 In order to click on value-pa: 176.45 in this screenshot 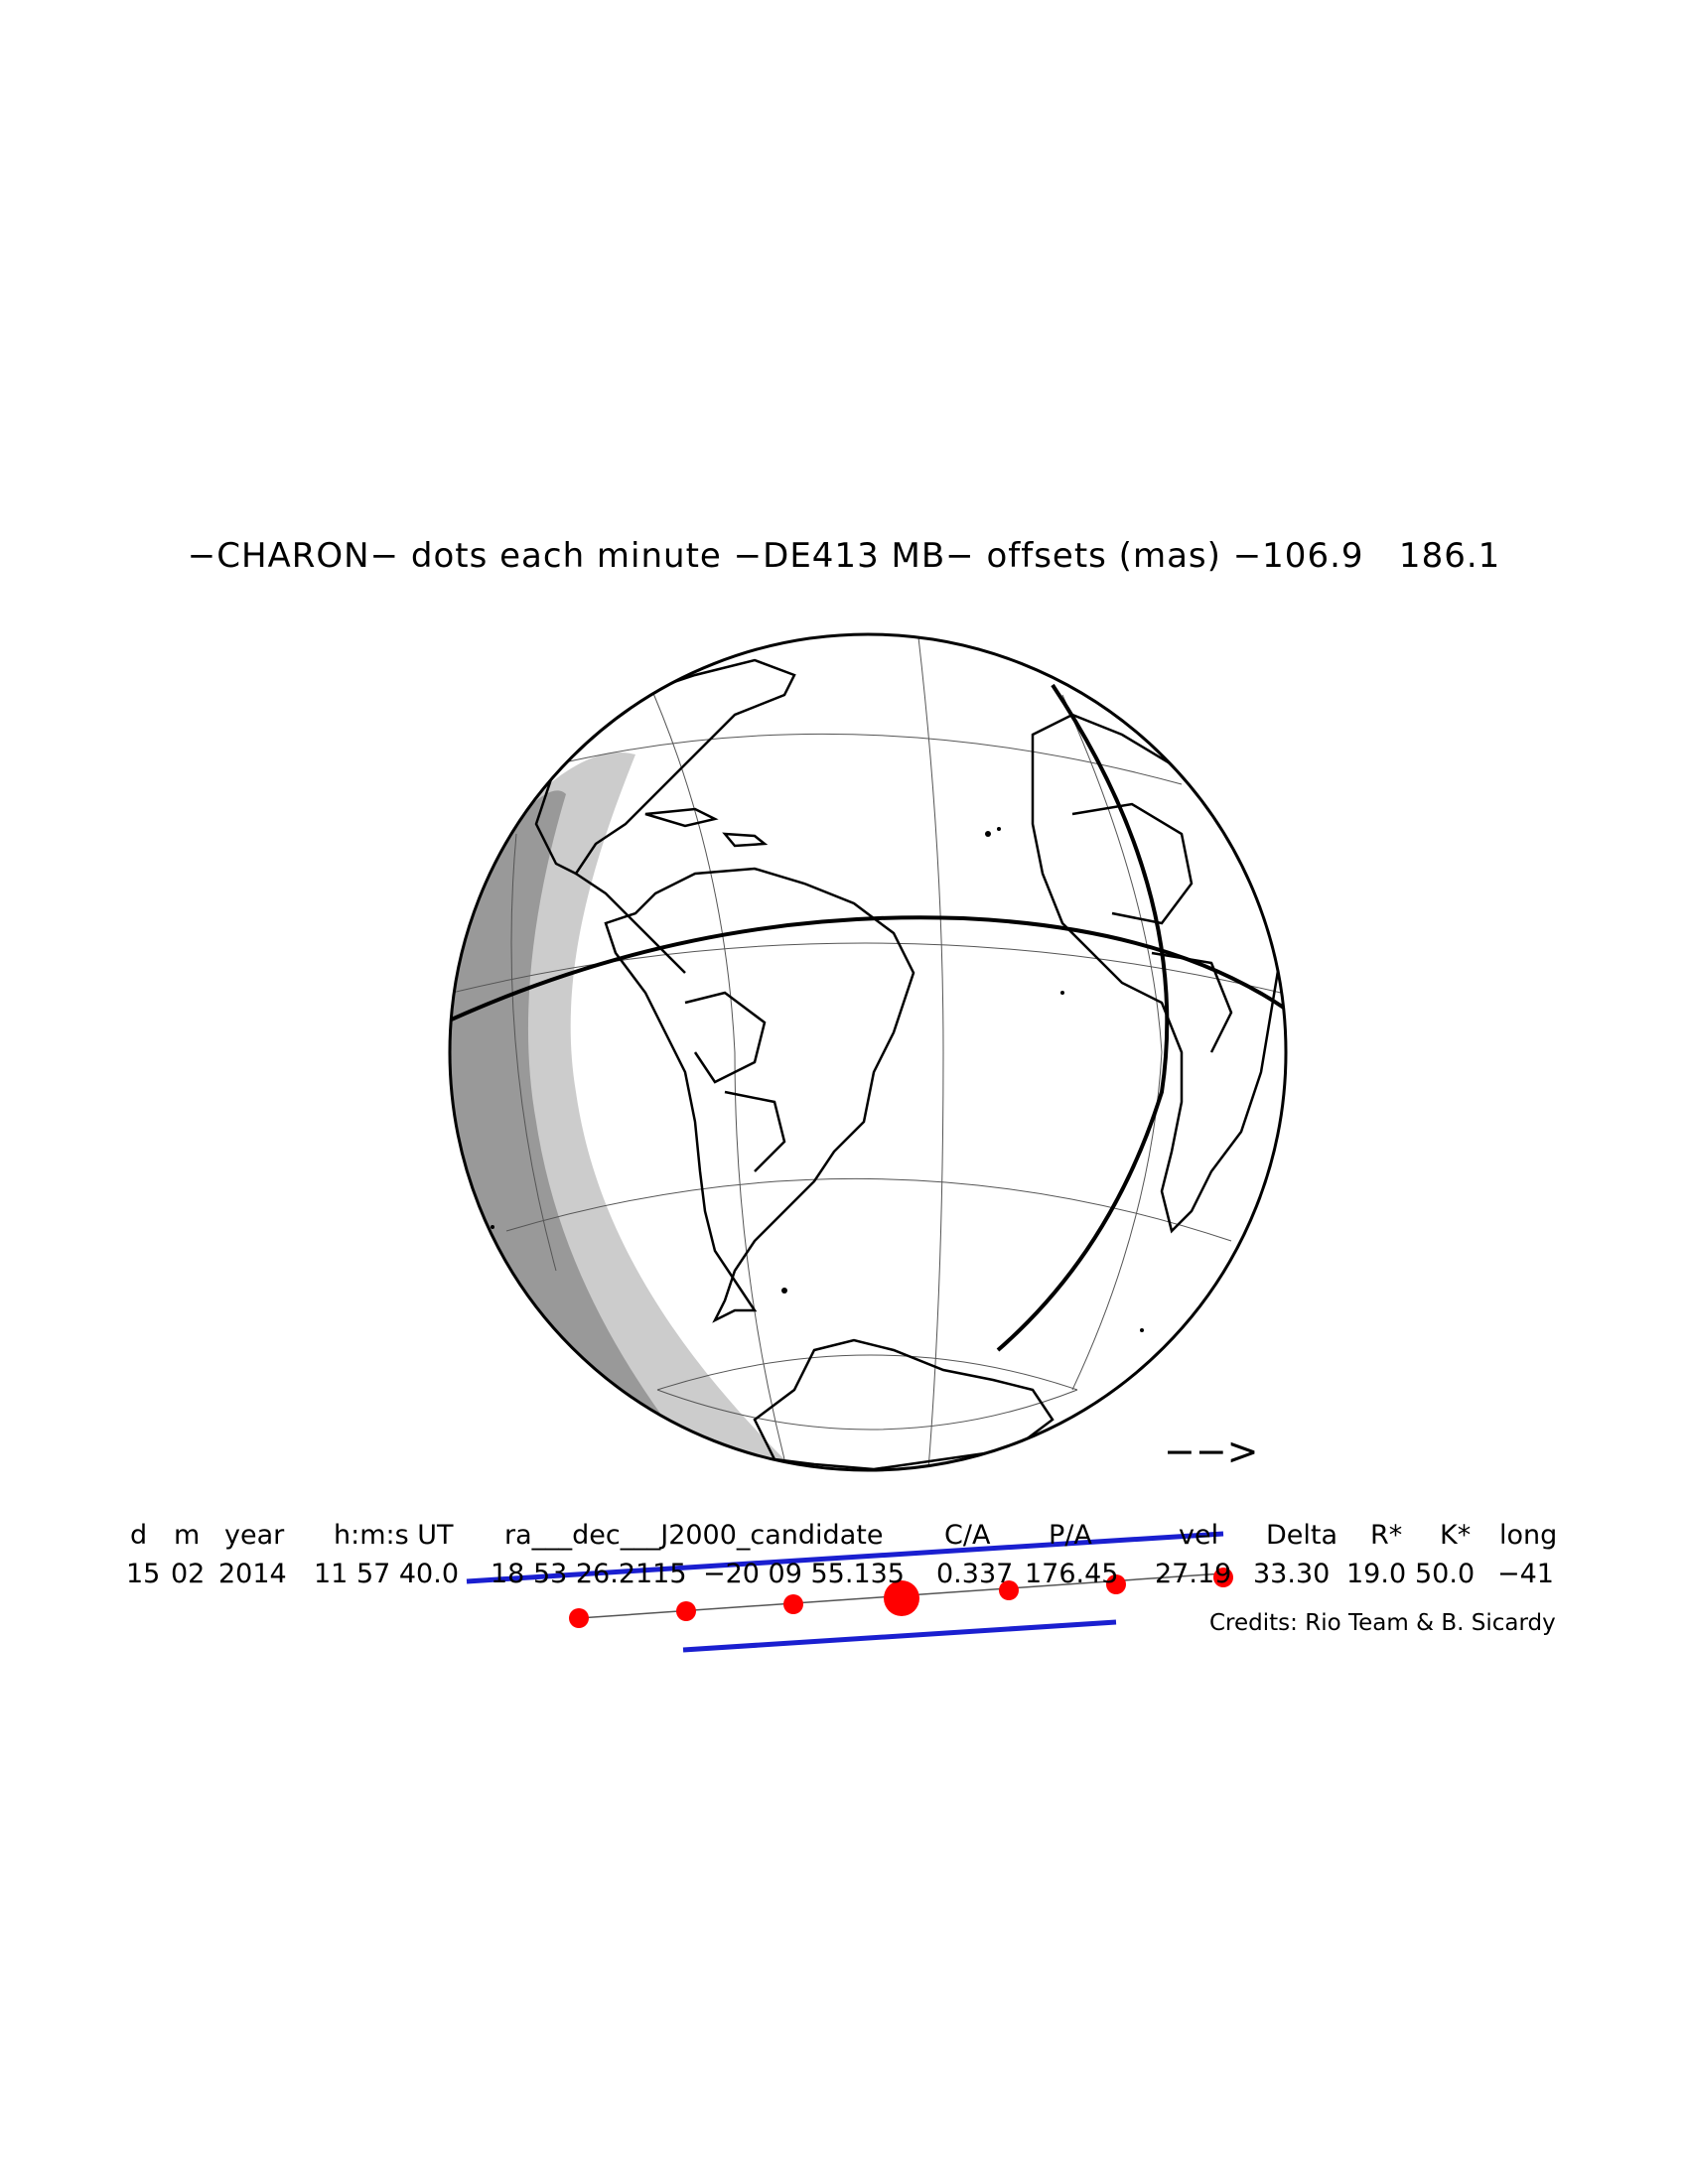, I will do `click(1072, 1574)`.